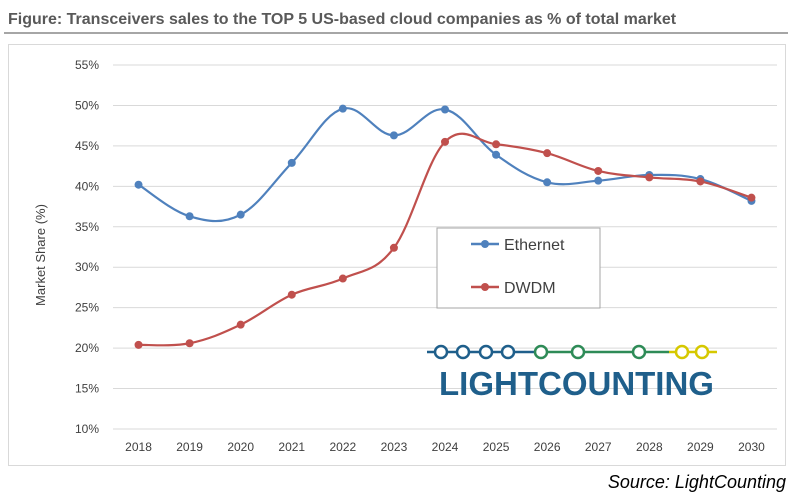 The width and height of the screenshot is (796, 501). What do you see at coordinates (87, 308) in the screenshot?
I see `y-tick-label: 25%` at bounding box center [87, 308].